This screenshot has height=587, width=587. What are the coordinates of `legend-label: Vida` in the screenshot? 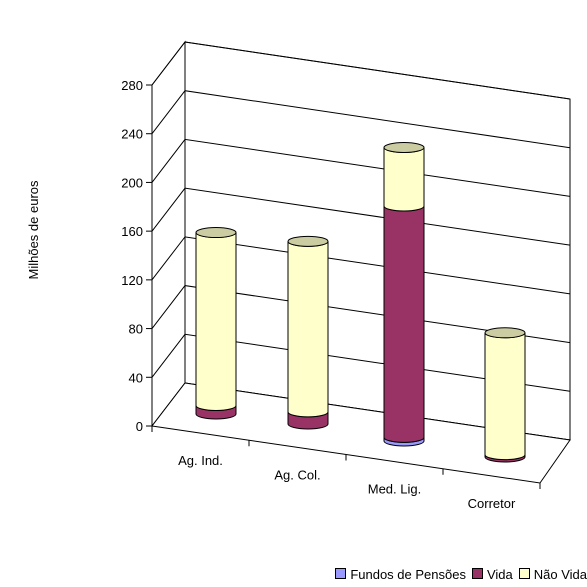 It's located at (499, 574).